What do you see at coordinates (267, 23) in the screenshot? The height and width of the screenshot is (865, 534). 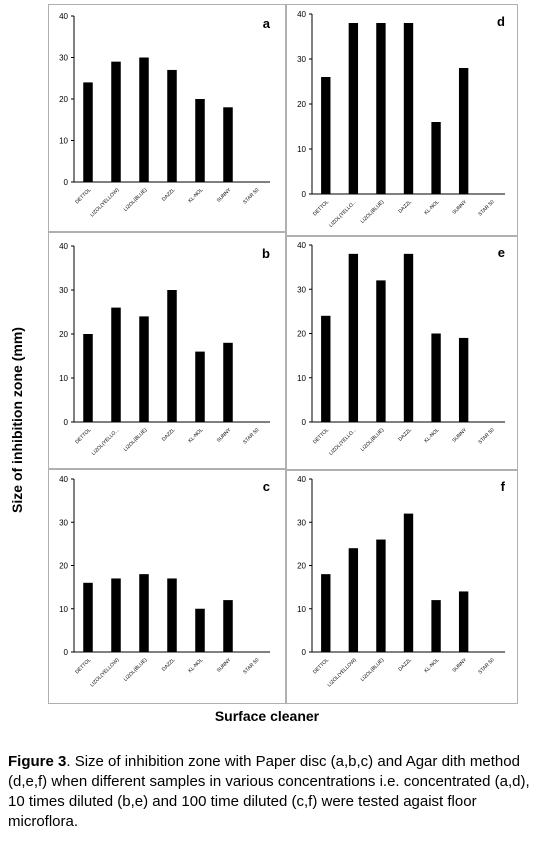 I see `panel-label: a` at bounding box center [267, 23].